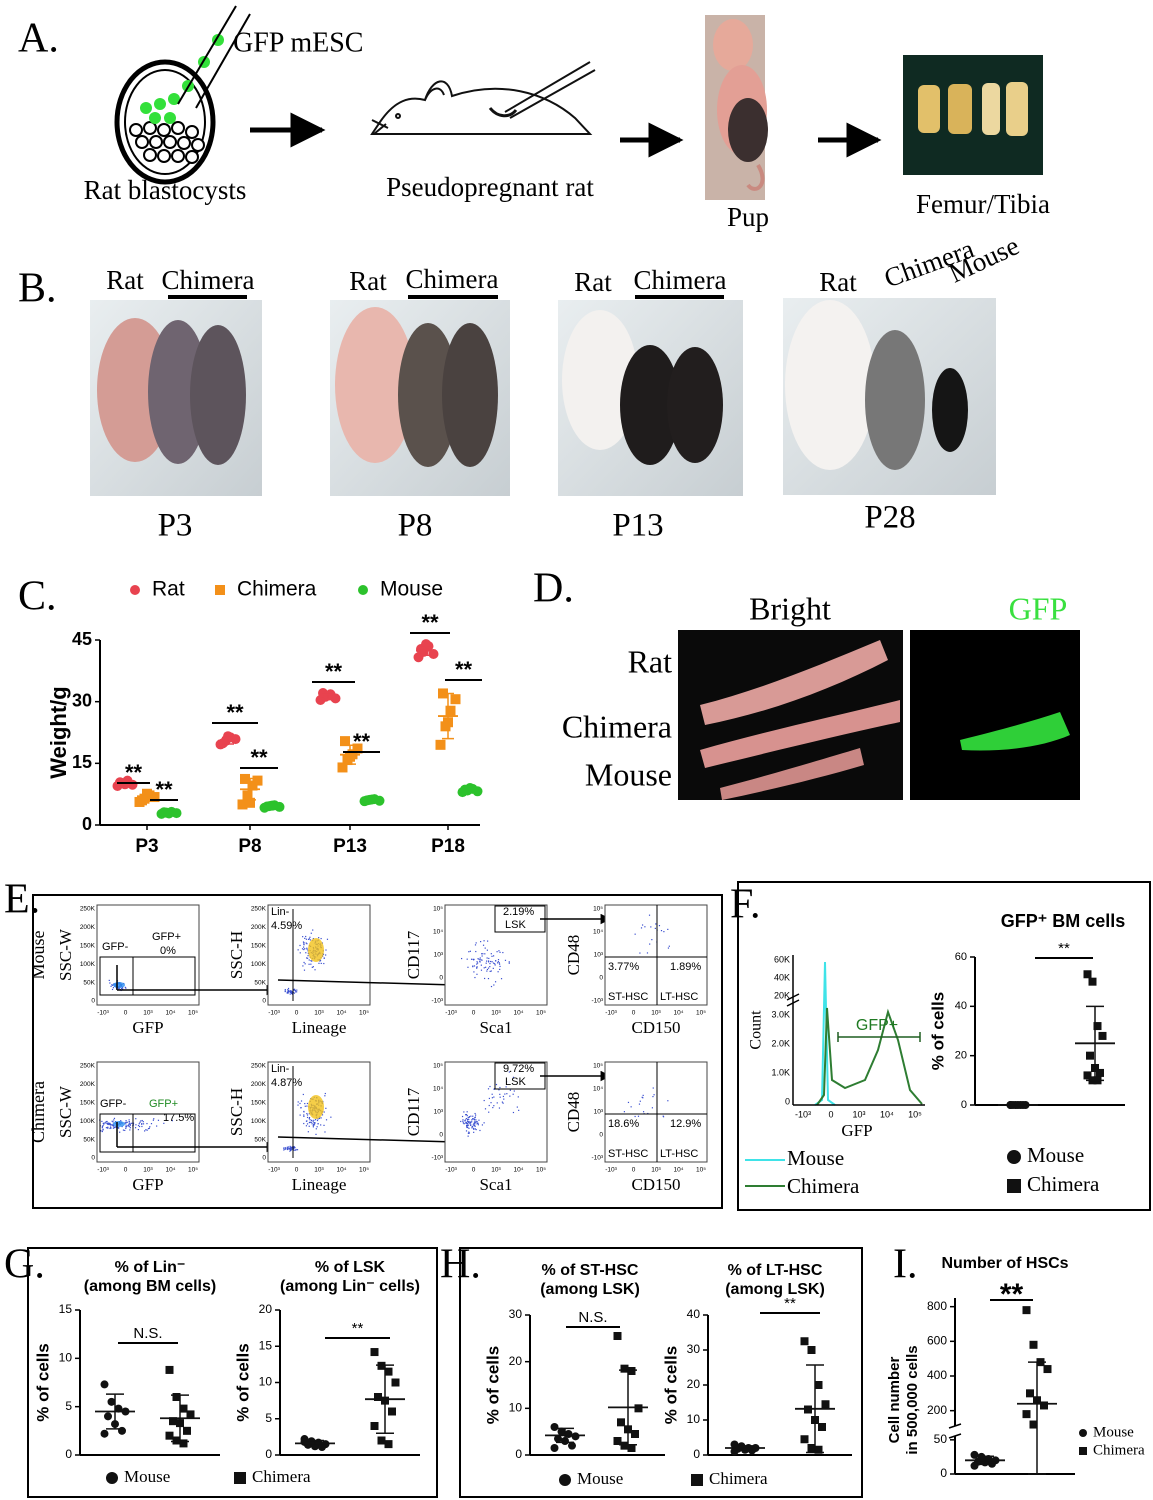  I want to click on femur-photo, so click(973, 115).